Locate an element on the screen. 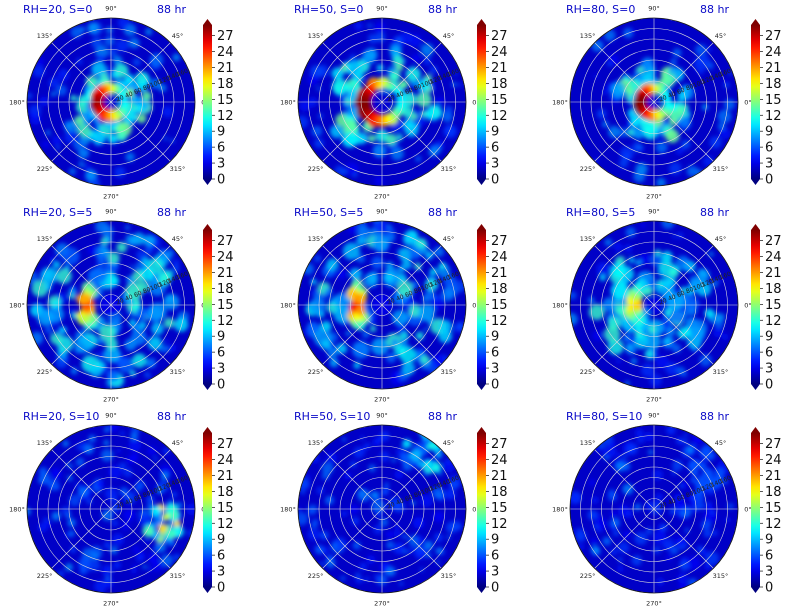 This screenshot has height=612, width=785. colorbar-ramp is located at coordinates (481, 102).